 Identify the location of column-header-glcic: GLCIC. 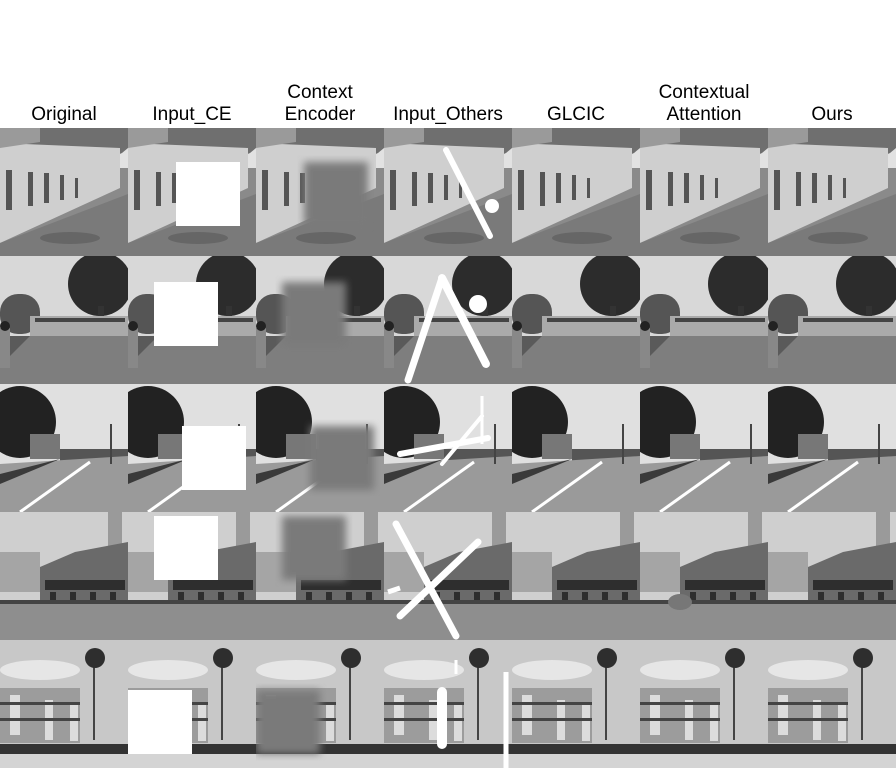
(576, 114).